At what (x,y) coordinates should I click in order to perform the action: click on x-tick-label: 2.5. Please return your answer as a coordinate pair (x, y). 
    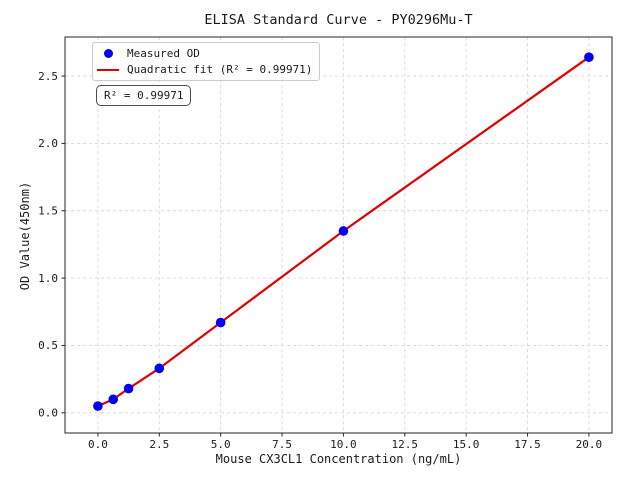
    Looking at the image, I should click on (159, 444).